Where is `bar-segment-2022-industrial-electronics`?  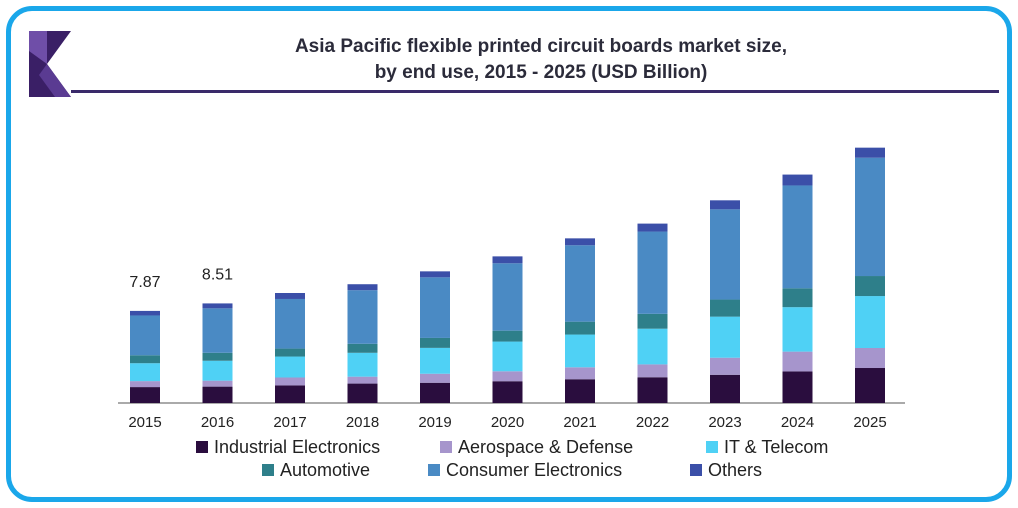 bar-segment-2022-industrial-electronics is located at coordinates (652, 390).